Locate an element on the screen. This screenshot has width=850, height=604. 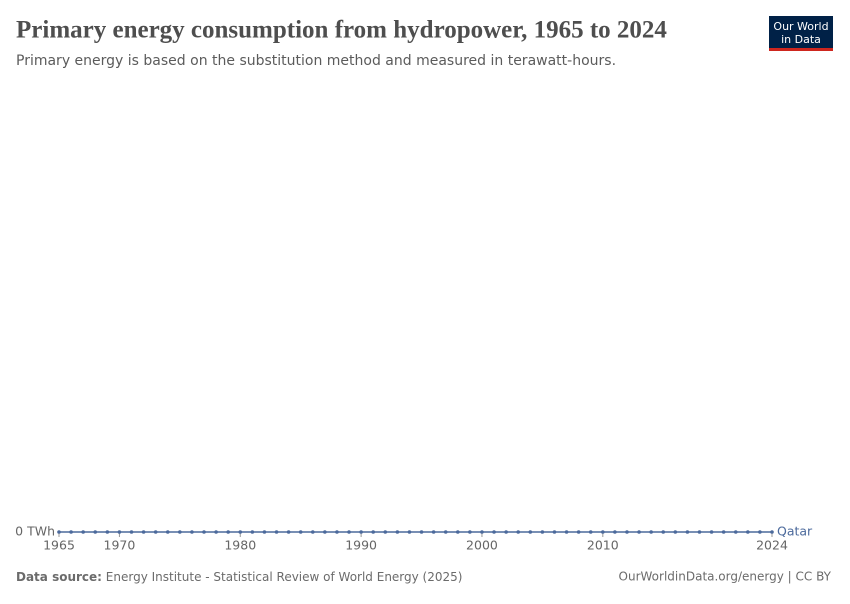
series-label: Qatar is located at coordinates (795, 531).